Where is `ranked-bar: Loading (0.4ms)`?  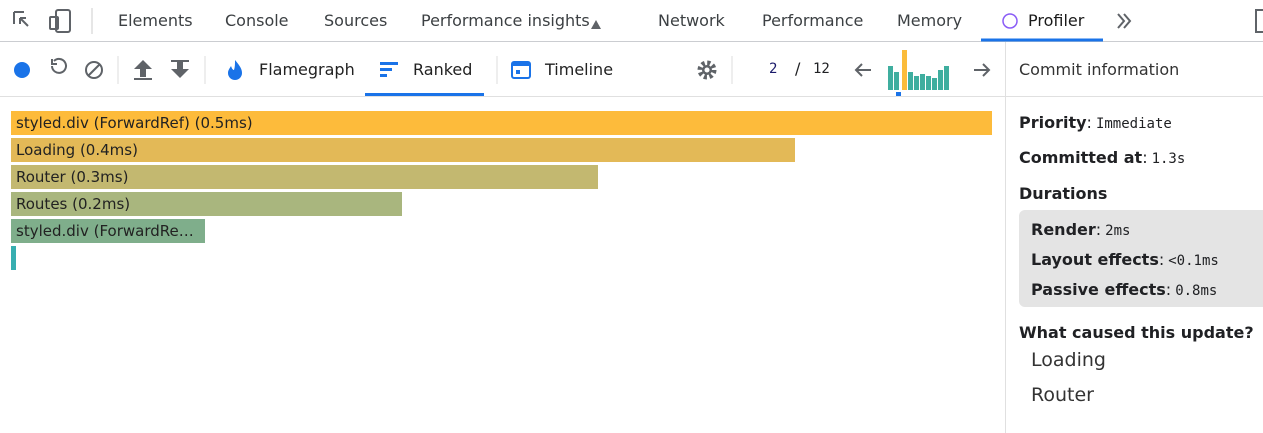
ranked-bar: Loading (0.4ms) is located at coordinates (403, 150).